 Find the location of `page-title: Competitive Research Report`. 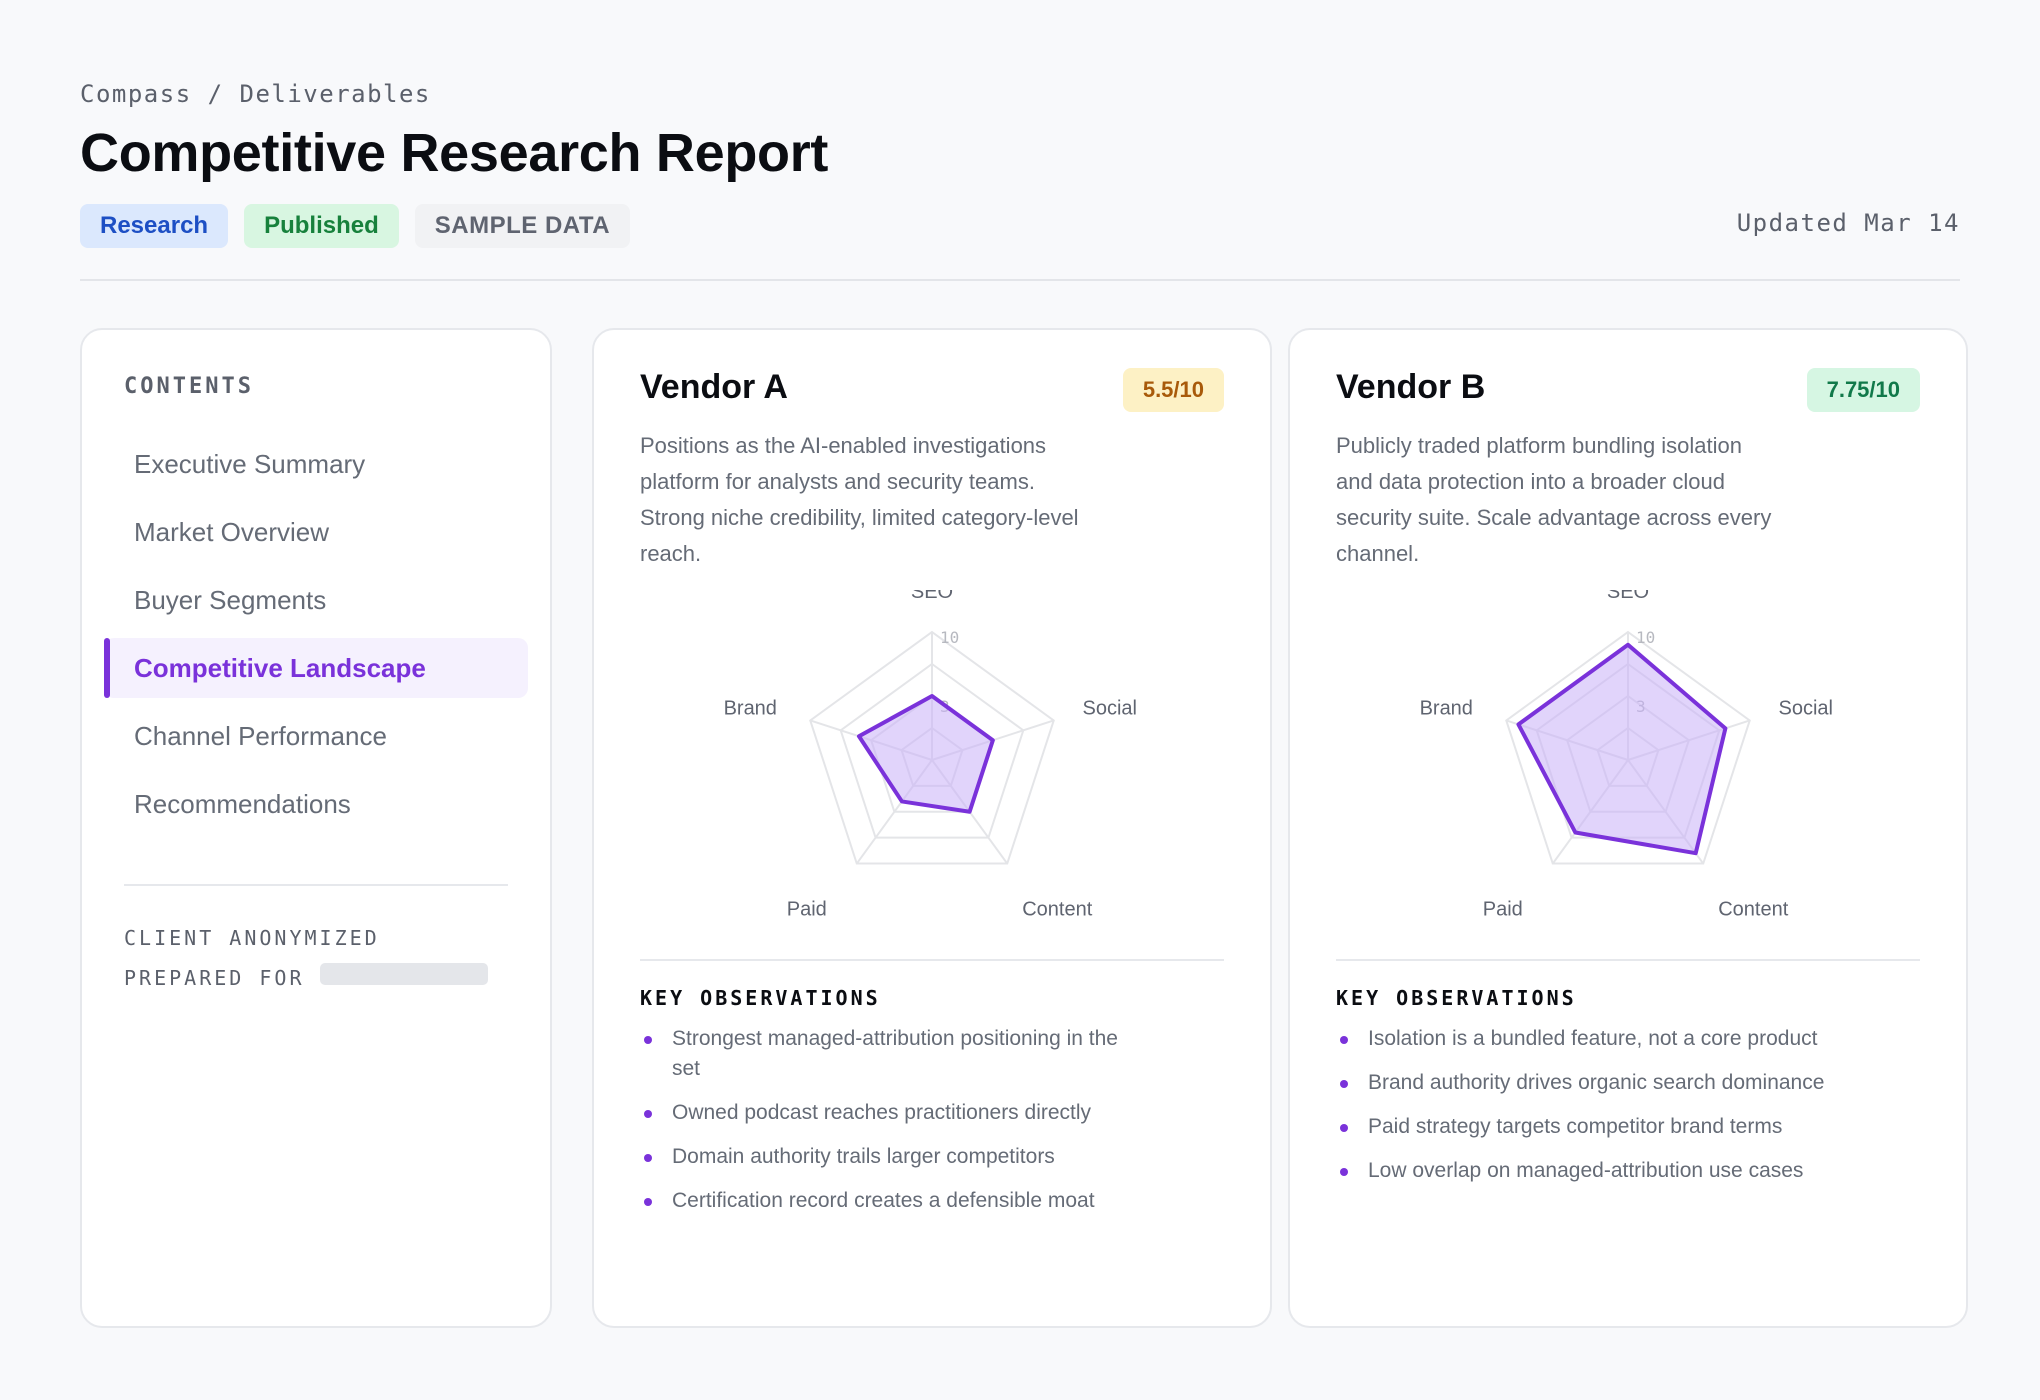

page-title: Competitive Research Report is located at coordinates (454, 153).